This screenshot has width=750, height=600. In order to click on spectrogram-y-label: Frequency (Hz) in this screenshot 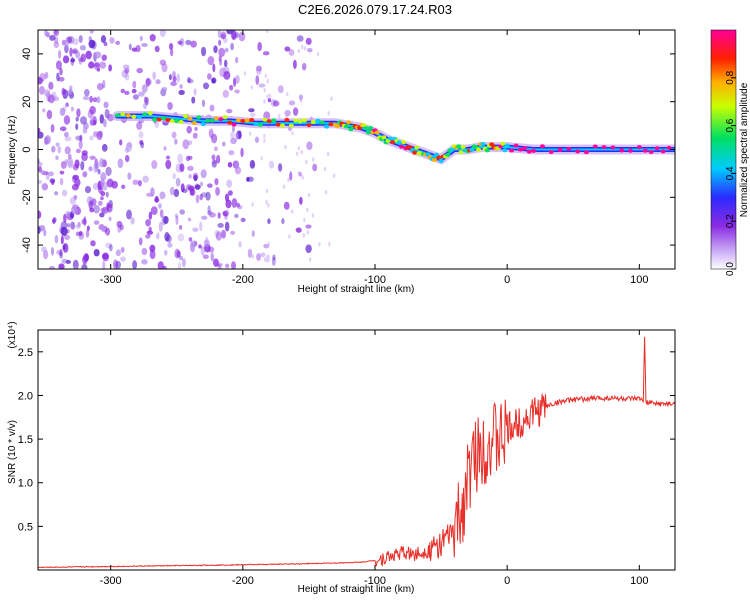, I will do `click(12, 150)`.